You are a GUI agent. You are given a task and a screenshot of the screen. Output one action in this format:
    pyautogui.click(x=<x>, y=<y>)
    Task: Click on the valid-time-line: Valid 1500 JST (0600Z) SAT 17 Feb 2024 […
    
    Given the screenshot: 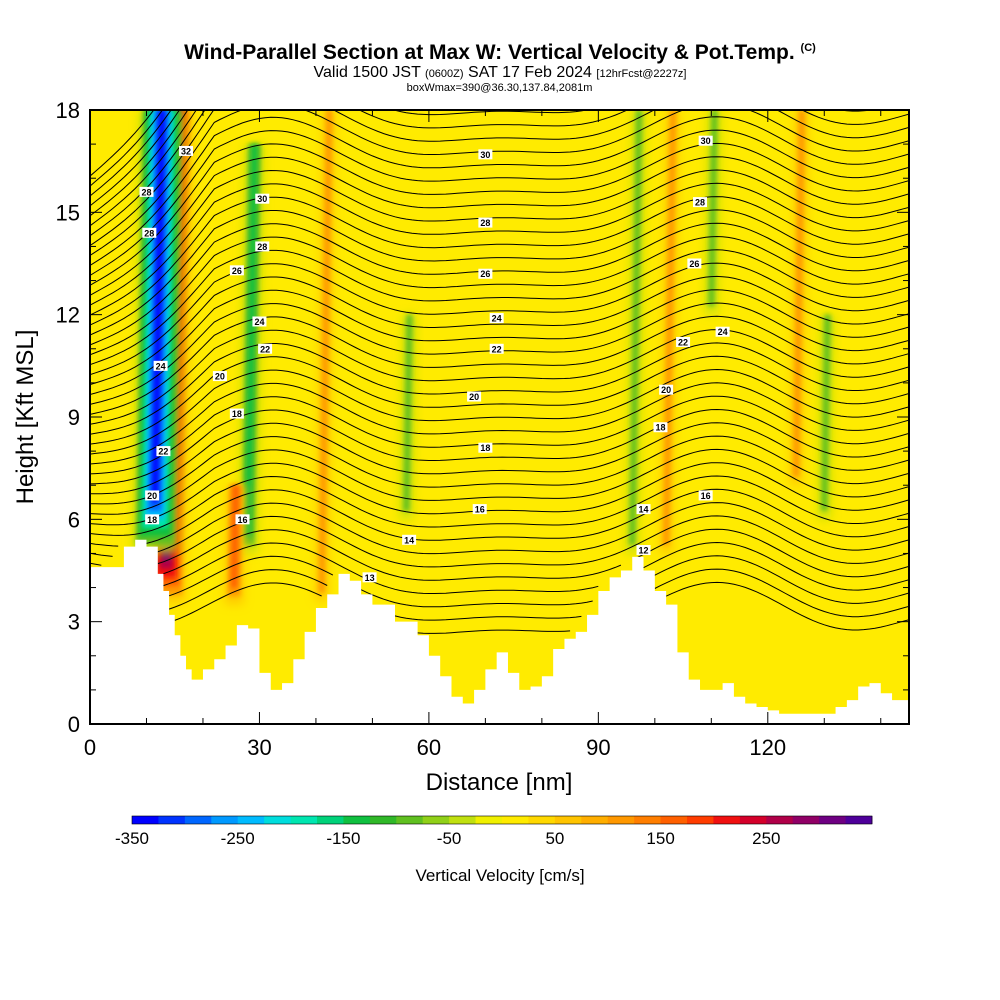 What is the action you would take?
    pyautogui.click(x=500, y=73)
    